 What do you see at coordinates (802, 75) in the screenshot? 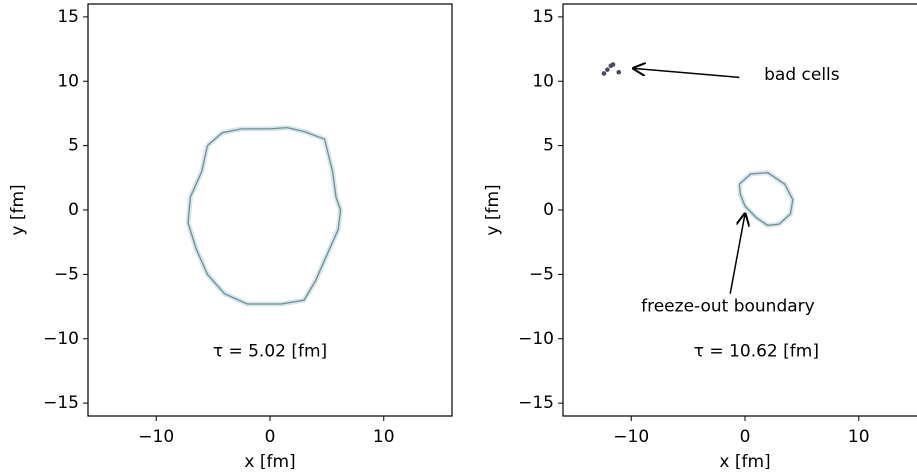
I see `annotation: bad cells` at bounding box center [802, 75].